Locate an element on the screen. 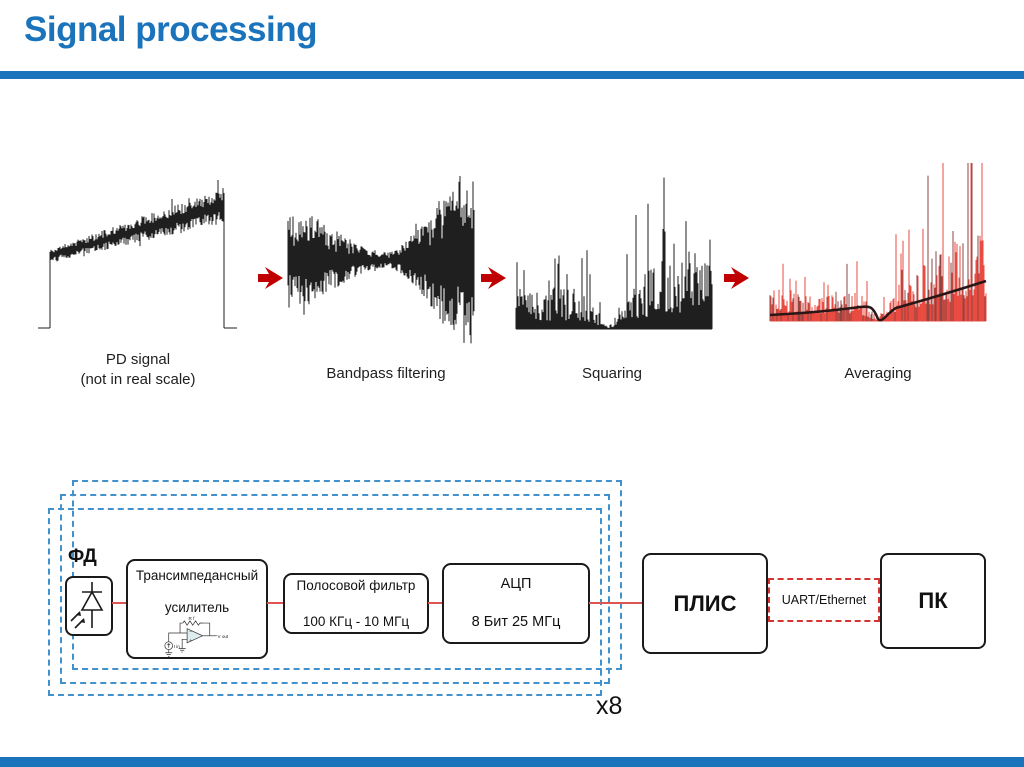  transimpedance-amplifier-block: Трансимпедансный усилитель − + R f I i is located at coordinates (197, 609).